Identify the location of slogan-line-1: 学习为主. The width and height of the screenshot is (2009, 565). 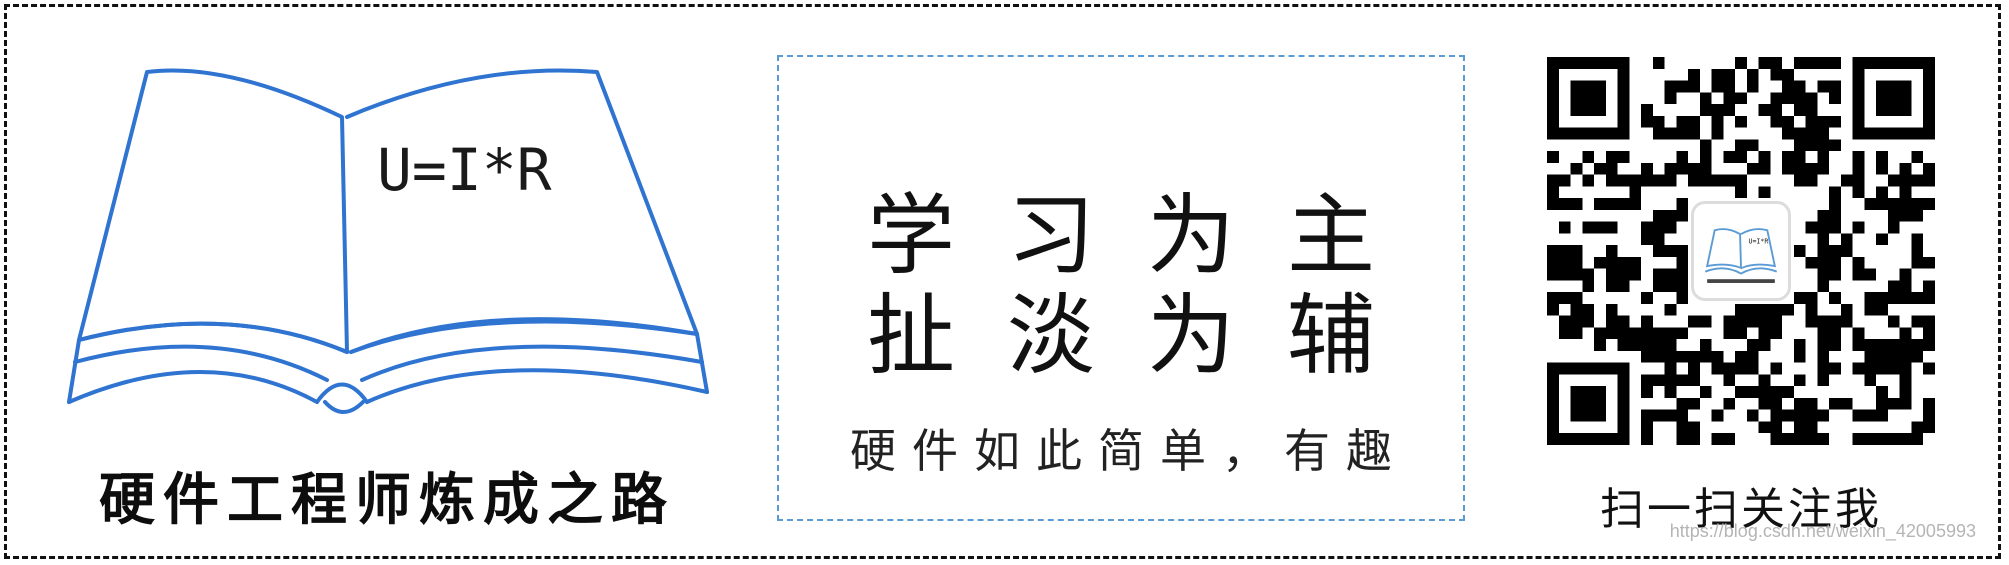
(1146, 235).